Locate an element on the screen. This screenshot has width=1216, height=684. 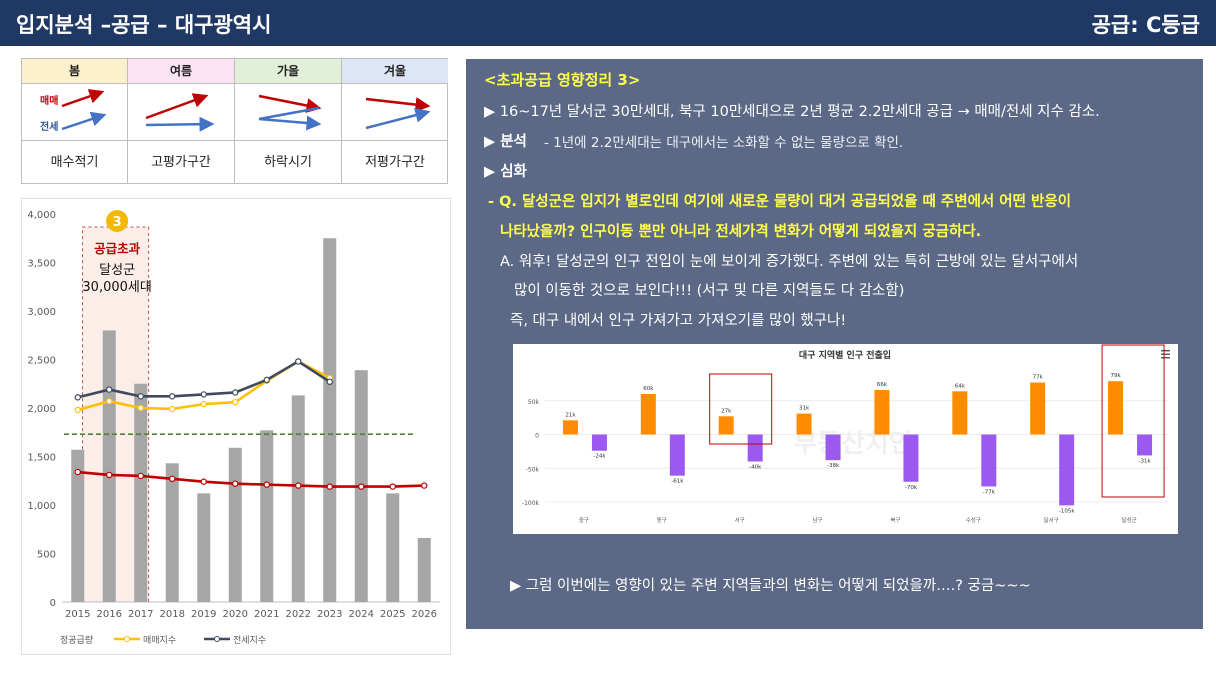
inflow-value-label: 77k is located at coordinates (1038, 378).